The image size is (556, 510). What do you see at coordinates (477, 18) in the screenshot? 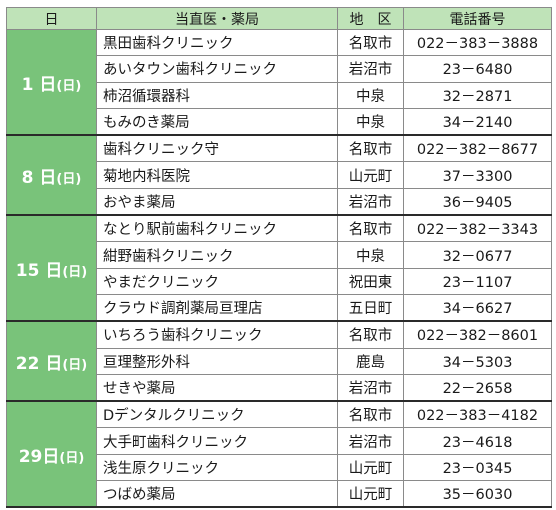
I see `header-phone: 電話番号` at bounding box center [477, 18].